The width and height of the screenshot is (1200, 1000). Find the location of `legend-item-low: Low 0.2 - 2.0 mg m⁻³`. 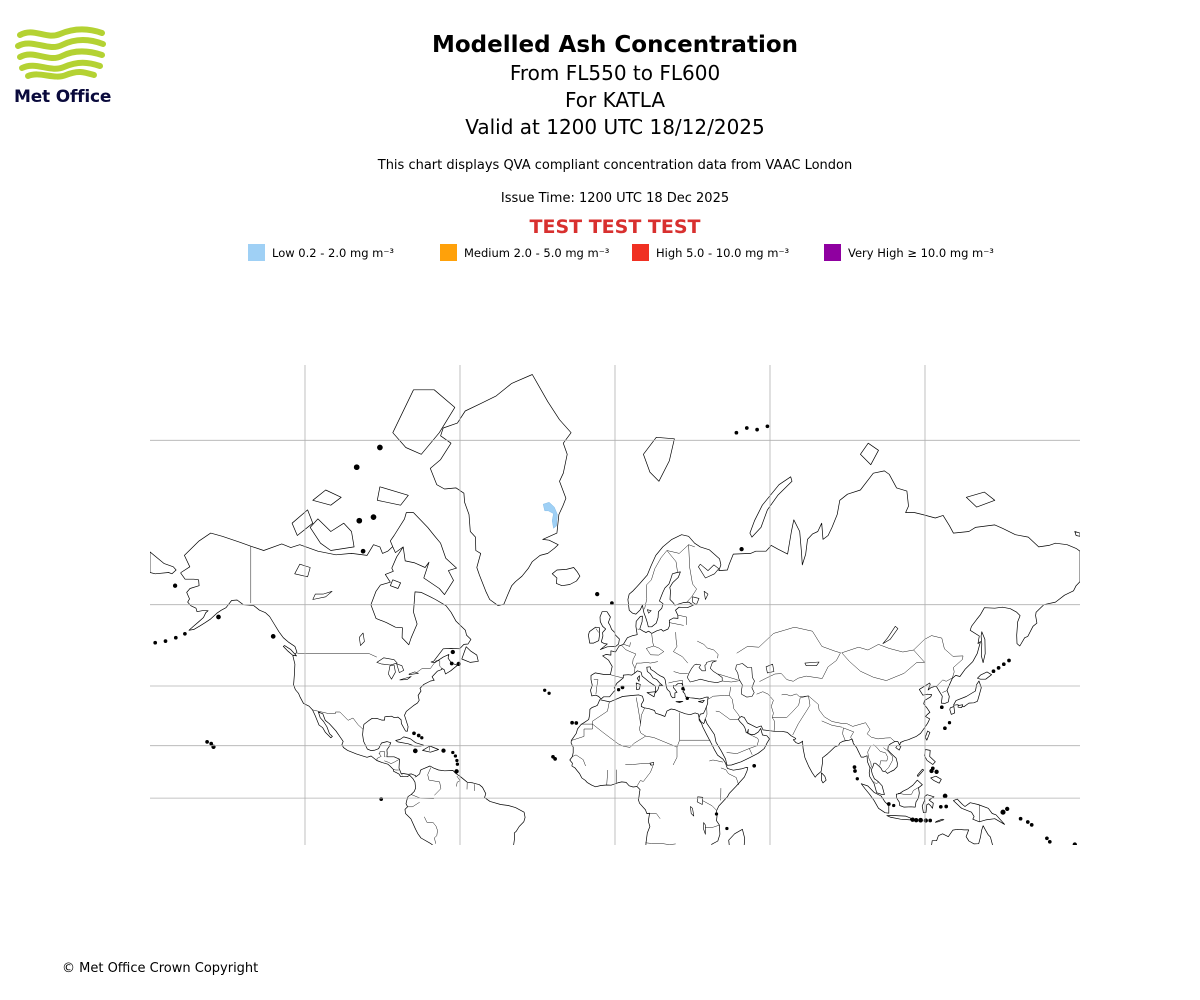

legend-item-low: Low 0.2 - 2.0 mg m⁻³ is located at coordinates (344, 252).